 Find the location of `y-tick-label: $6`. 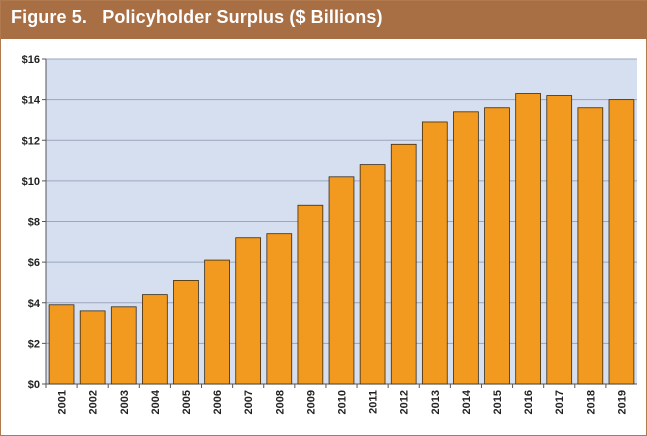

y-tick-label: $6 is located at coordinates (34, 263).